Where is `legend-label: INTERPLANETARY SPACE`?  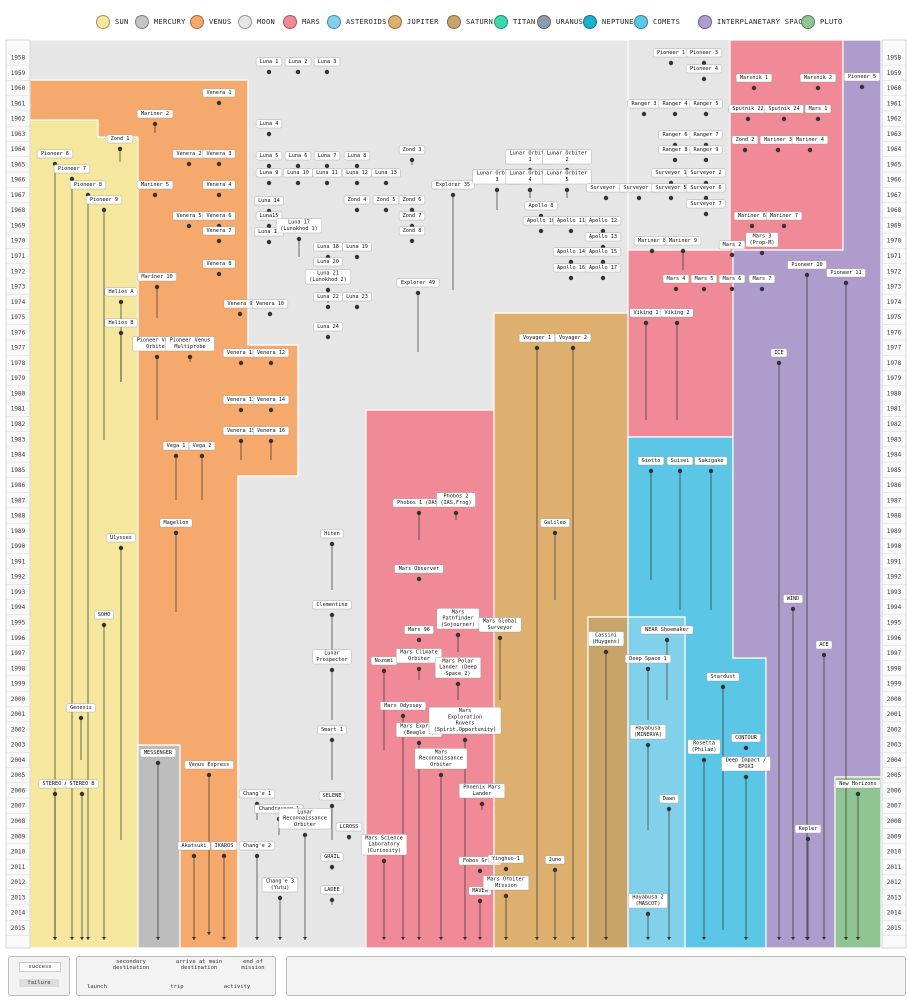
legend-label: INTERPLANETARY SPACE is located at coordinates (762, 22).